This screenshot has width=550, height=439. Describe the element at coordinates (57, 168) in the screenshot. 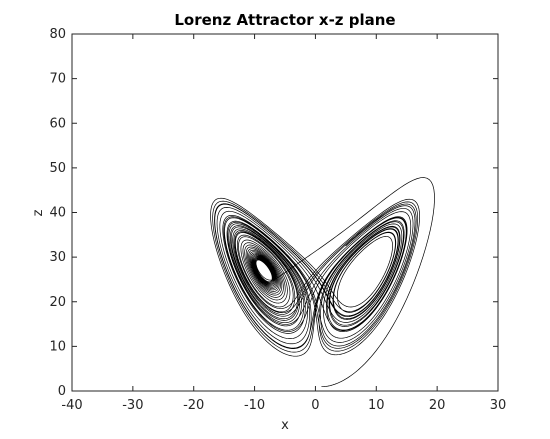

I see `y-tick-label: 50` at that location.